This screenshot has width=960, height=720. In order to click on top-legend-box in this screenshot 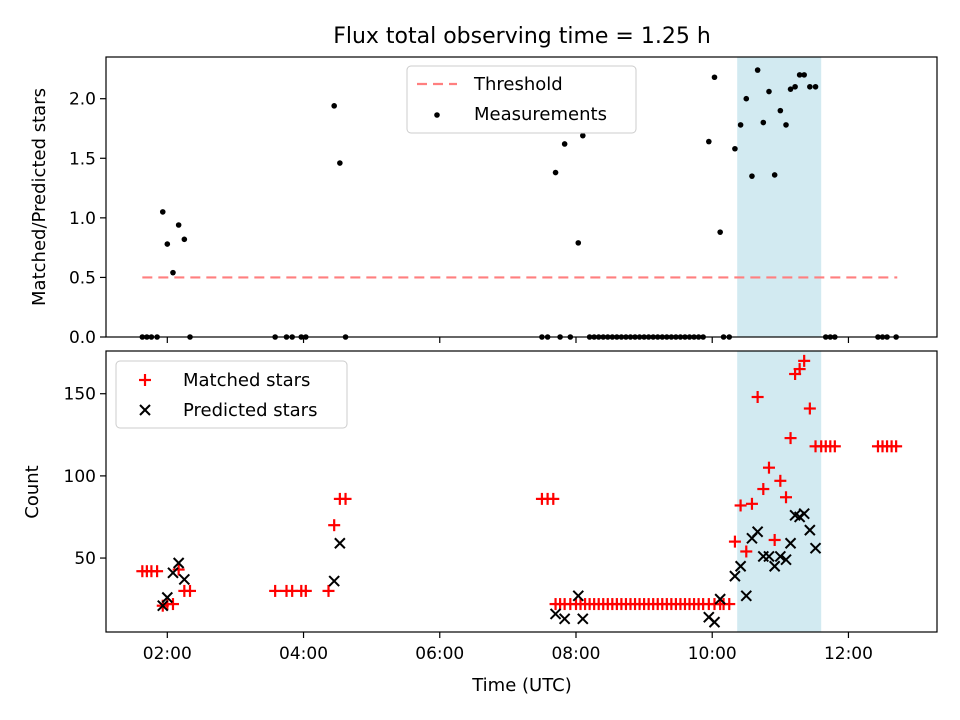, I will do `click(521, 99)`.